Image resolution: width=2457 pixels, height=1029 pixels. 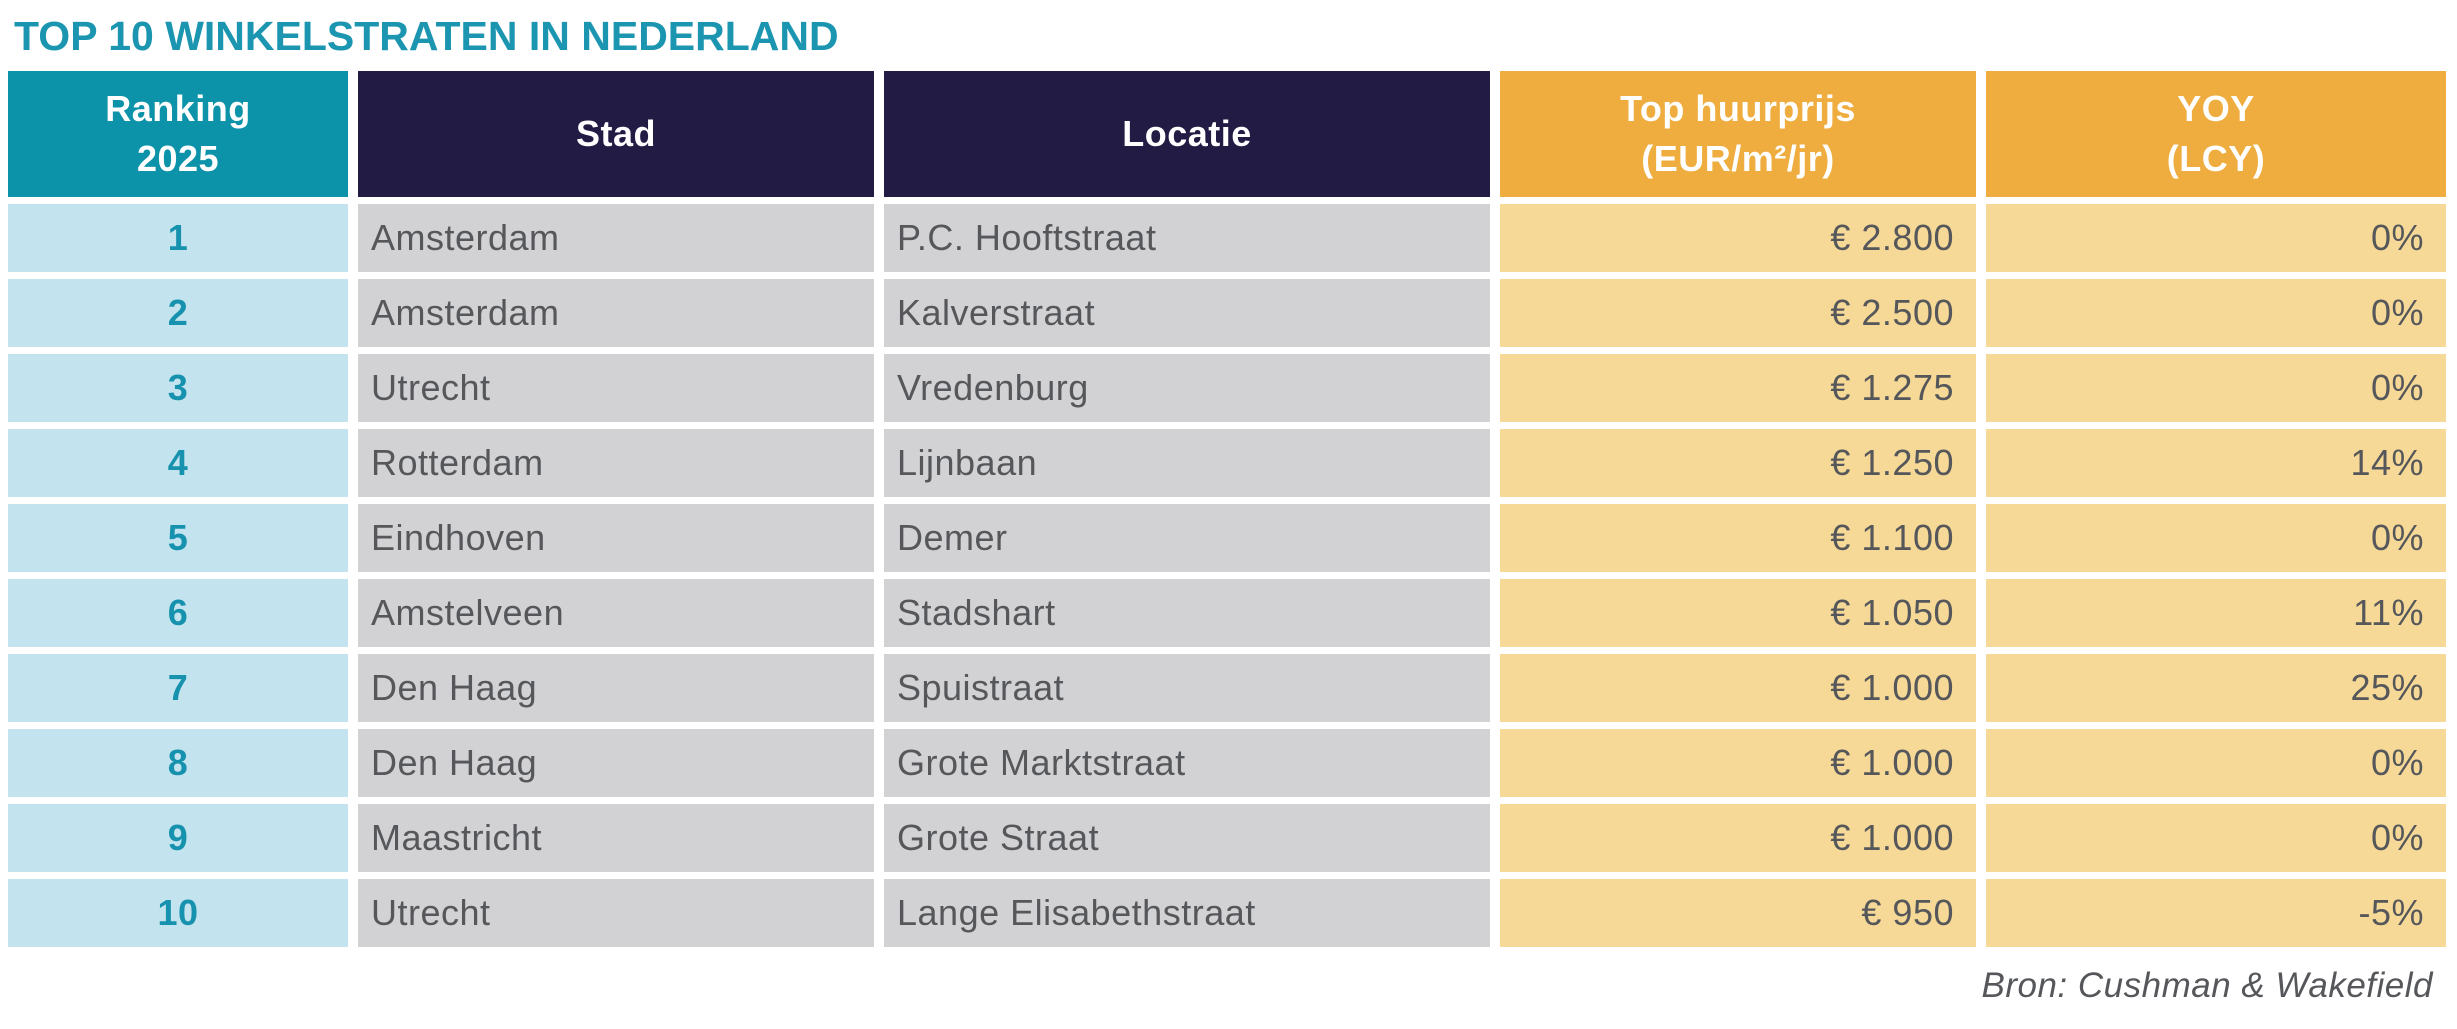 I want to click on table-row: 6 Amstelveen Stadshart € 1.050 11%, so click(x=1227, y=613).